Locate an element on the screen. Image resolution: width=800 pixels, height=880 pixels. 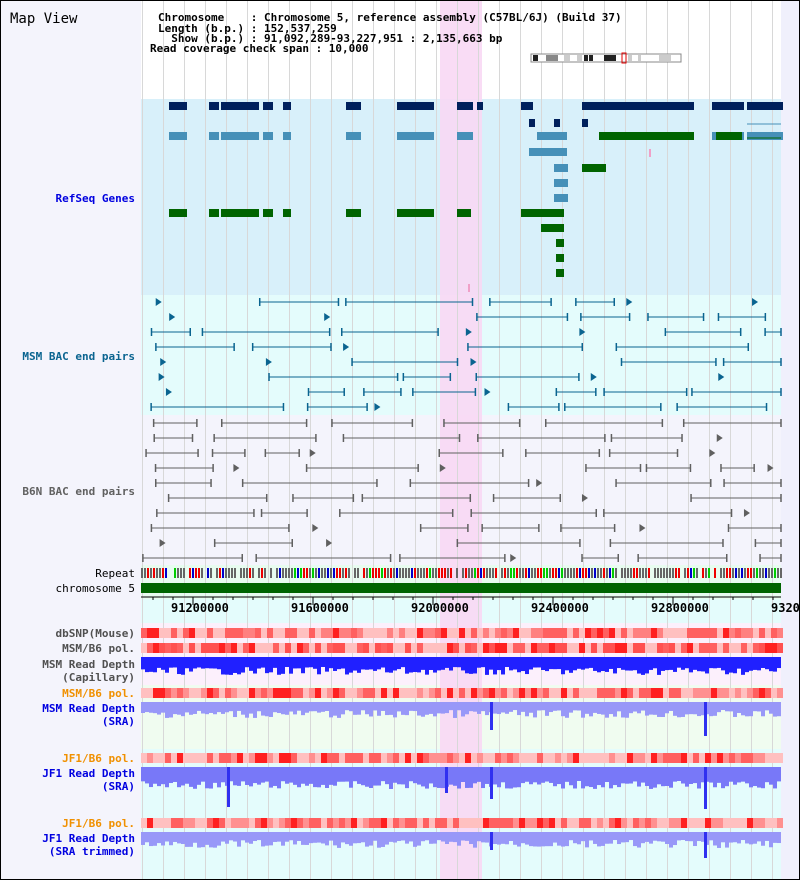
msm-bac-pair-arrow is located at coordinates (163, 362).